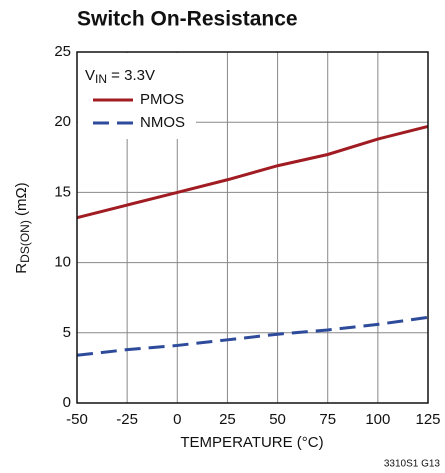 Image resolution: width=445 pixels, height=473 pixels. What do you see at coordinates (162, 99) in the screenshot?
I see `legend-label: PMOS` at bounding box center [162, 99].